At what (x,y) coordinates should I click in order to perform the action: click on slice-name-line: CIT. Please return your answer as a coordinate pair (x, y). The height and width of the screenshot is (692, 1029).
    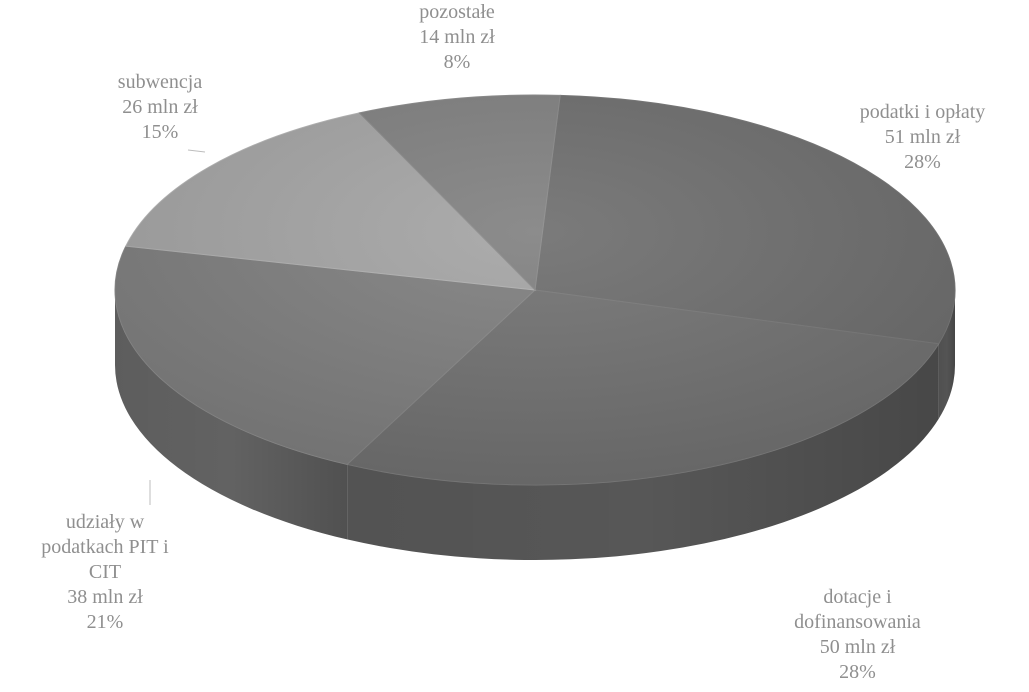
    Looking at the image, I should click on (105, 572).